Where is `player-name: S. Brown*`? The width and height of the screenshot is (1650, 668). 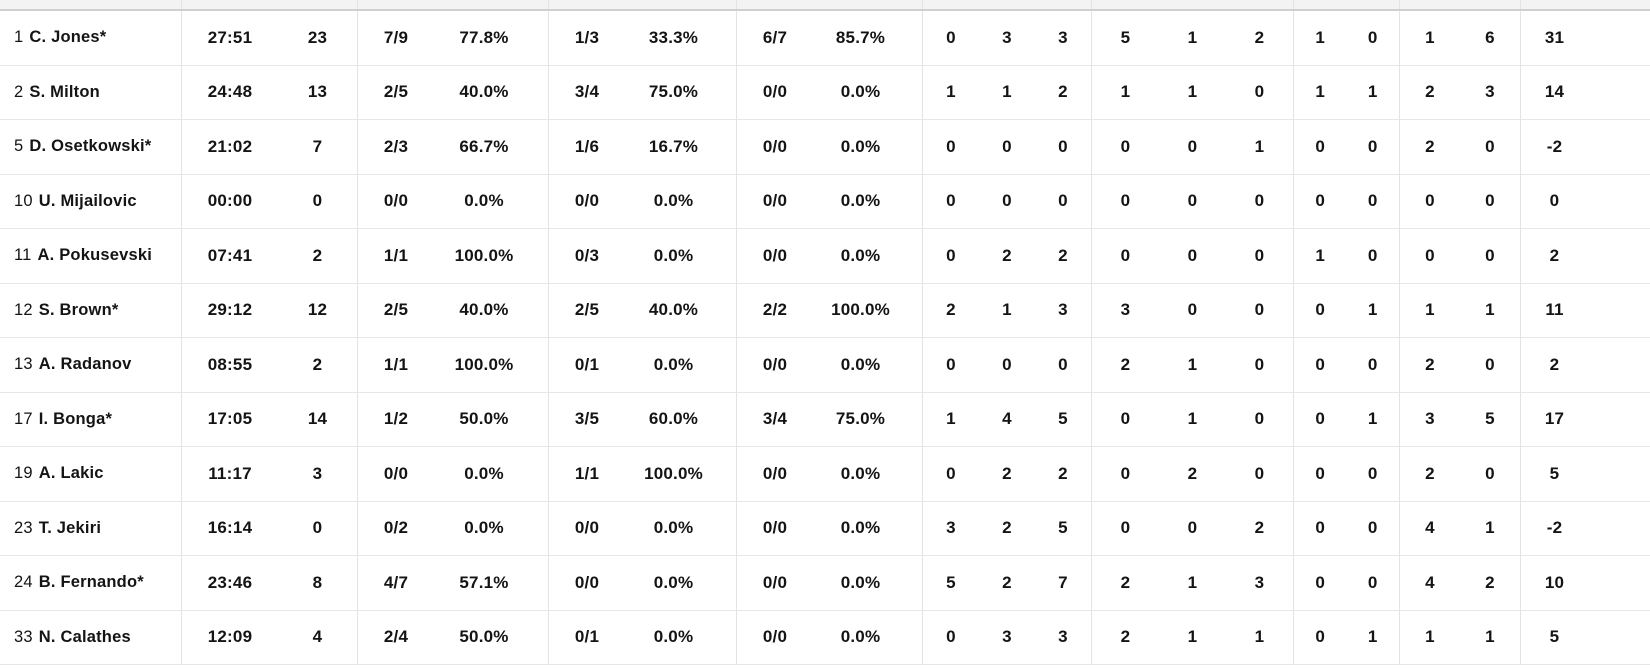
player-name: S. Brown* is located at coordinates (78, 309).